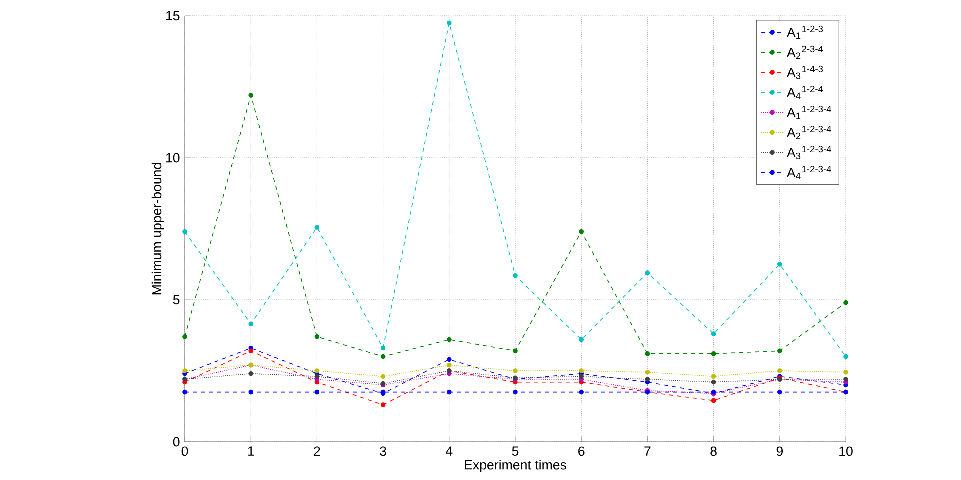 The image size is (961, 480). I want to click on legend-label: A$_{3}$1-2-3-4, so click(809, 153).